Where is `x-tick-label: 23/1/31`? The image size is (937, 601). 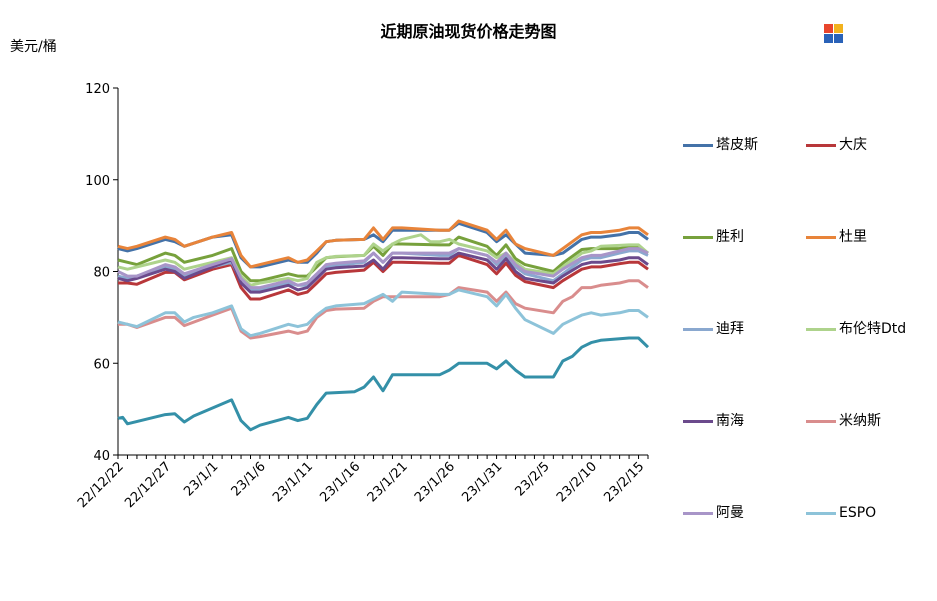 x-tick-label: 23/1/31 is located at coordinates (482, 482).